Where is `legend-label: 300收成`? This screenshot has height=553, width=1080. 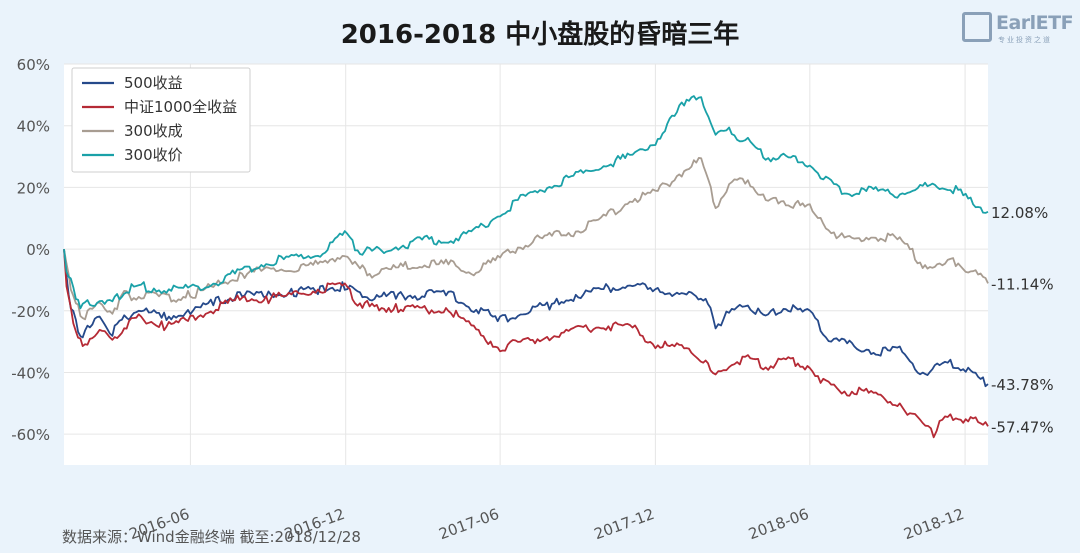
legend-label: 300收成 is located at coordinates (153, 131).